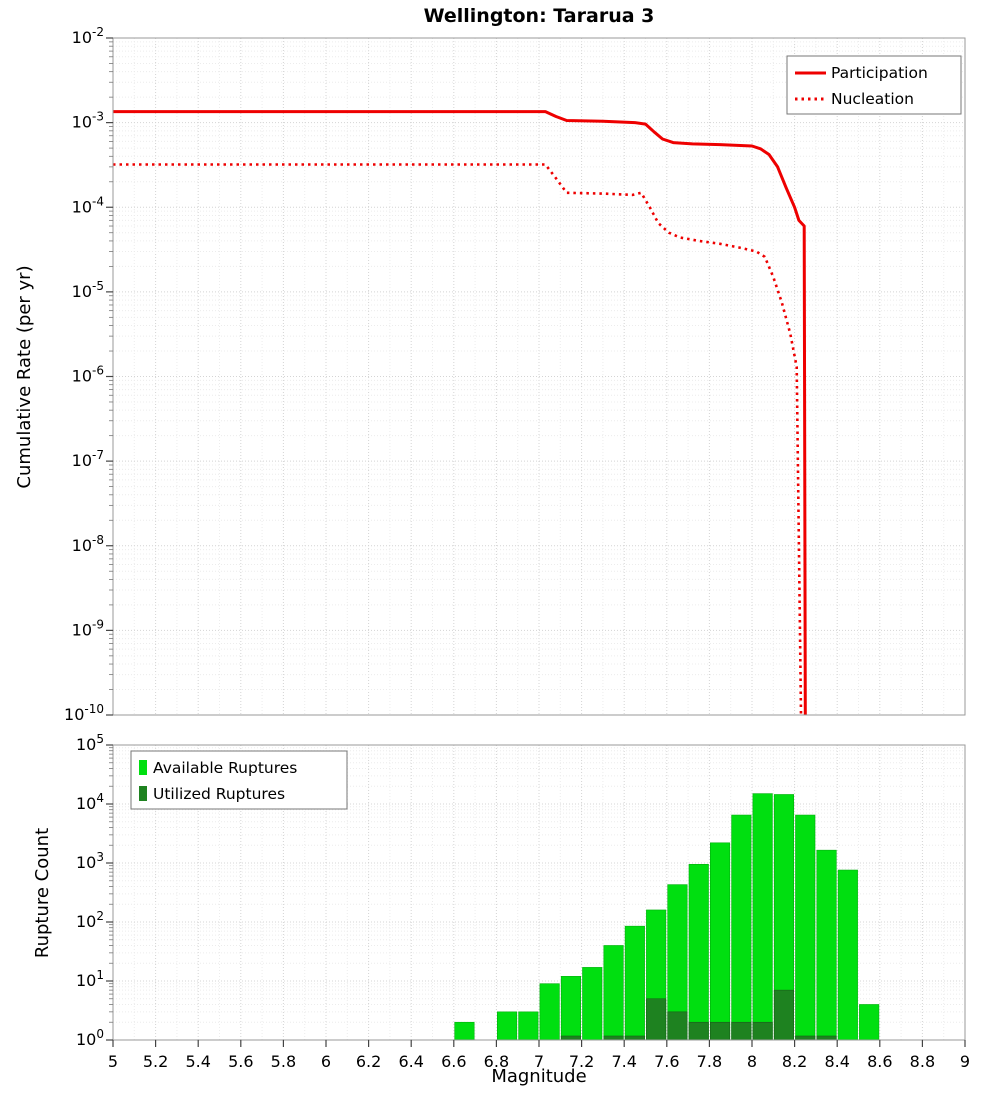 This screenshot has height=1100, width=1000. I want to click on svg-text: 5.6, so click(240, 1061).